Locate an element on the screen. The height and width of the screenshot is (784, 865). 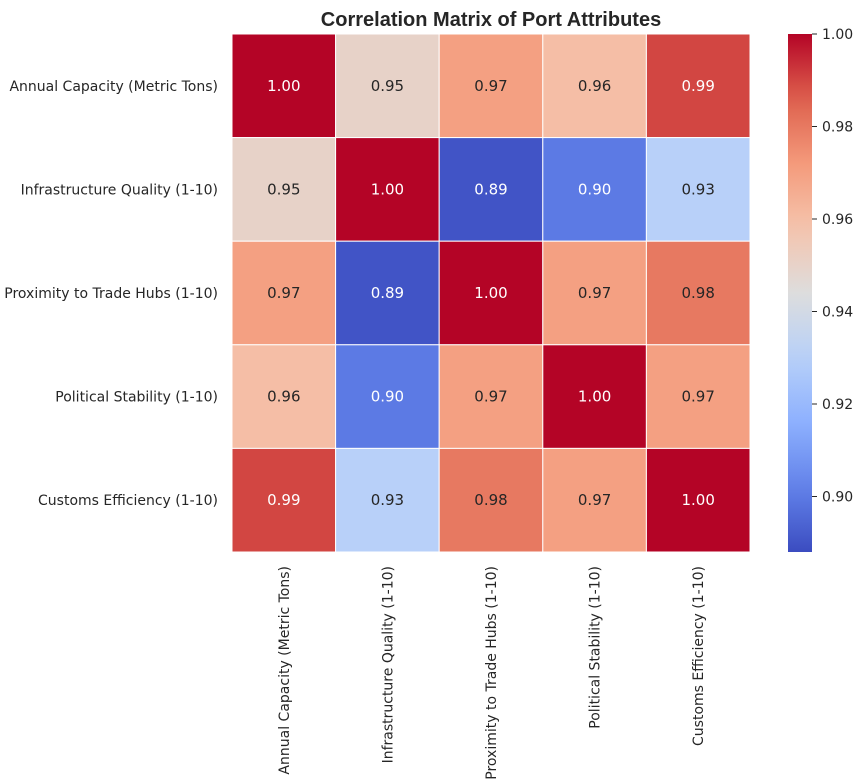
colorbar-tick-label: 0.96 is located at coordinates (837, 220).